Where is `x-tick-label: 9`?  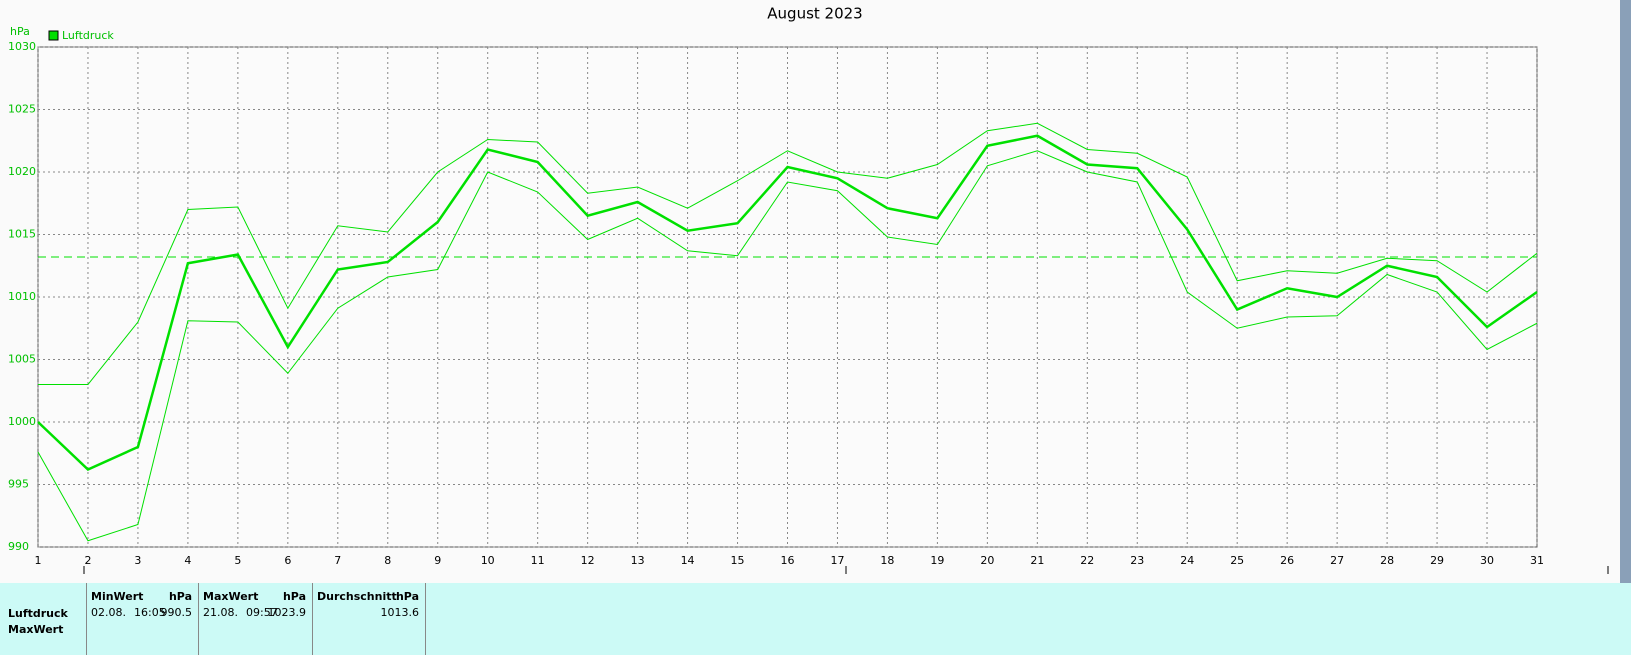
x-tick-label: 9 is located at coordinates (437, 560).